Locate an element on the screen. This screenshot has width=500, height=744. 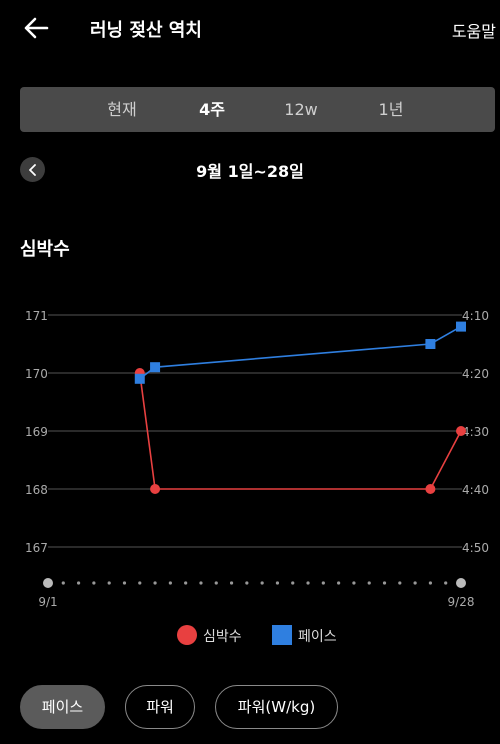
date-range-label: 9월 1일~28일 is located at coordinates (250, 171).